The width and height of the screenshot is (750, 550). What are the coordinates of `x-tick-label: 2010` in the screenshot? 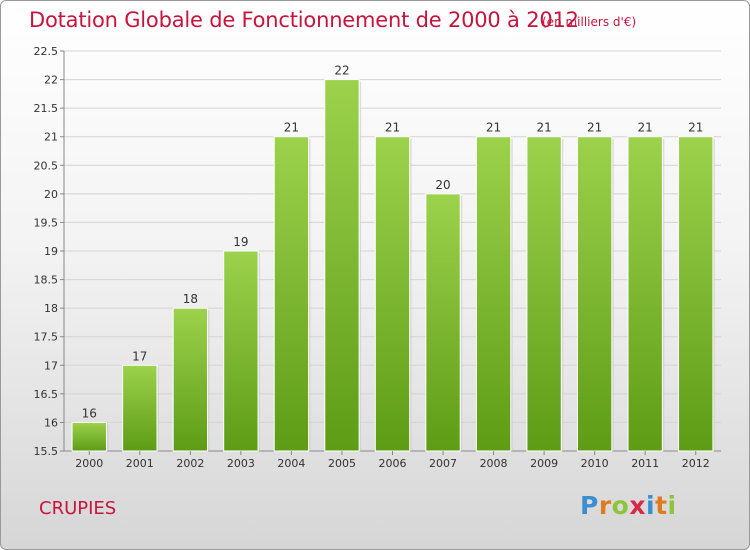 It's located at (595, 463).